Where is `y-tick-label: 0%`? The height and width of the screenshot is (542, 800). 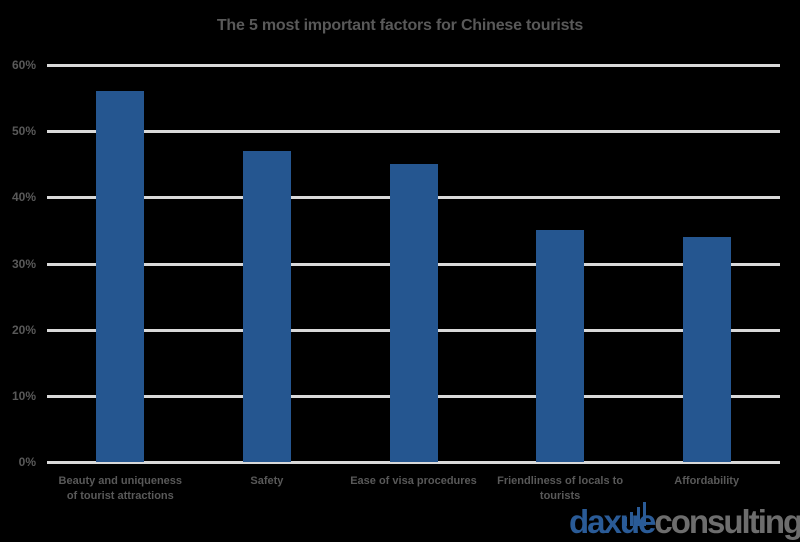 y-tick-label: 0% is located at coordinates (27, 462).